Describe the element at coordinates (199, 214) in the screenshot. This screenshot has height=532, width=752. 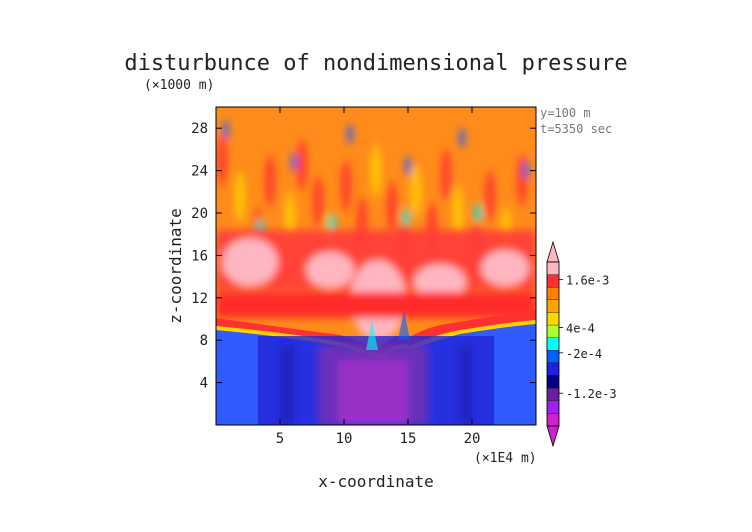
I see `y-tick-label: 20` at that location.